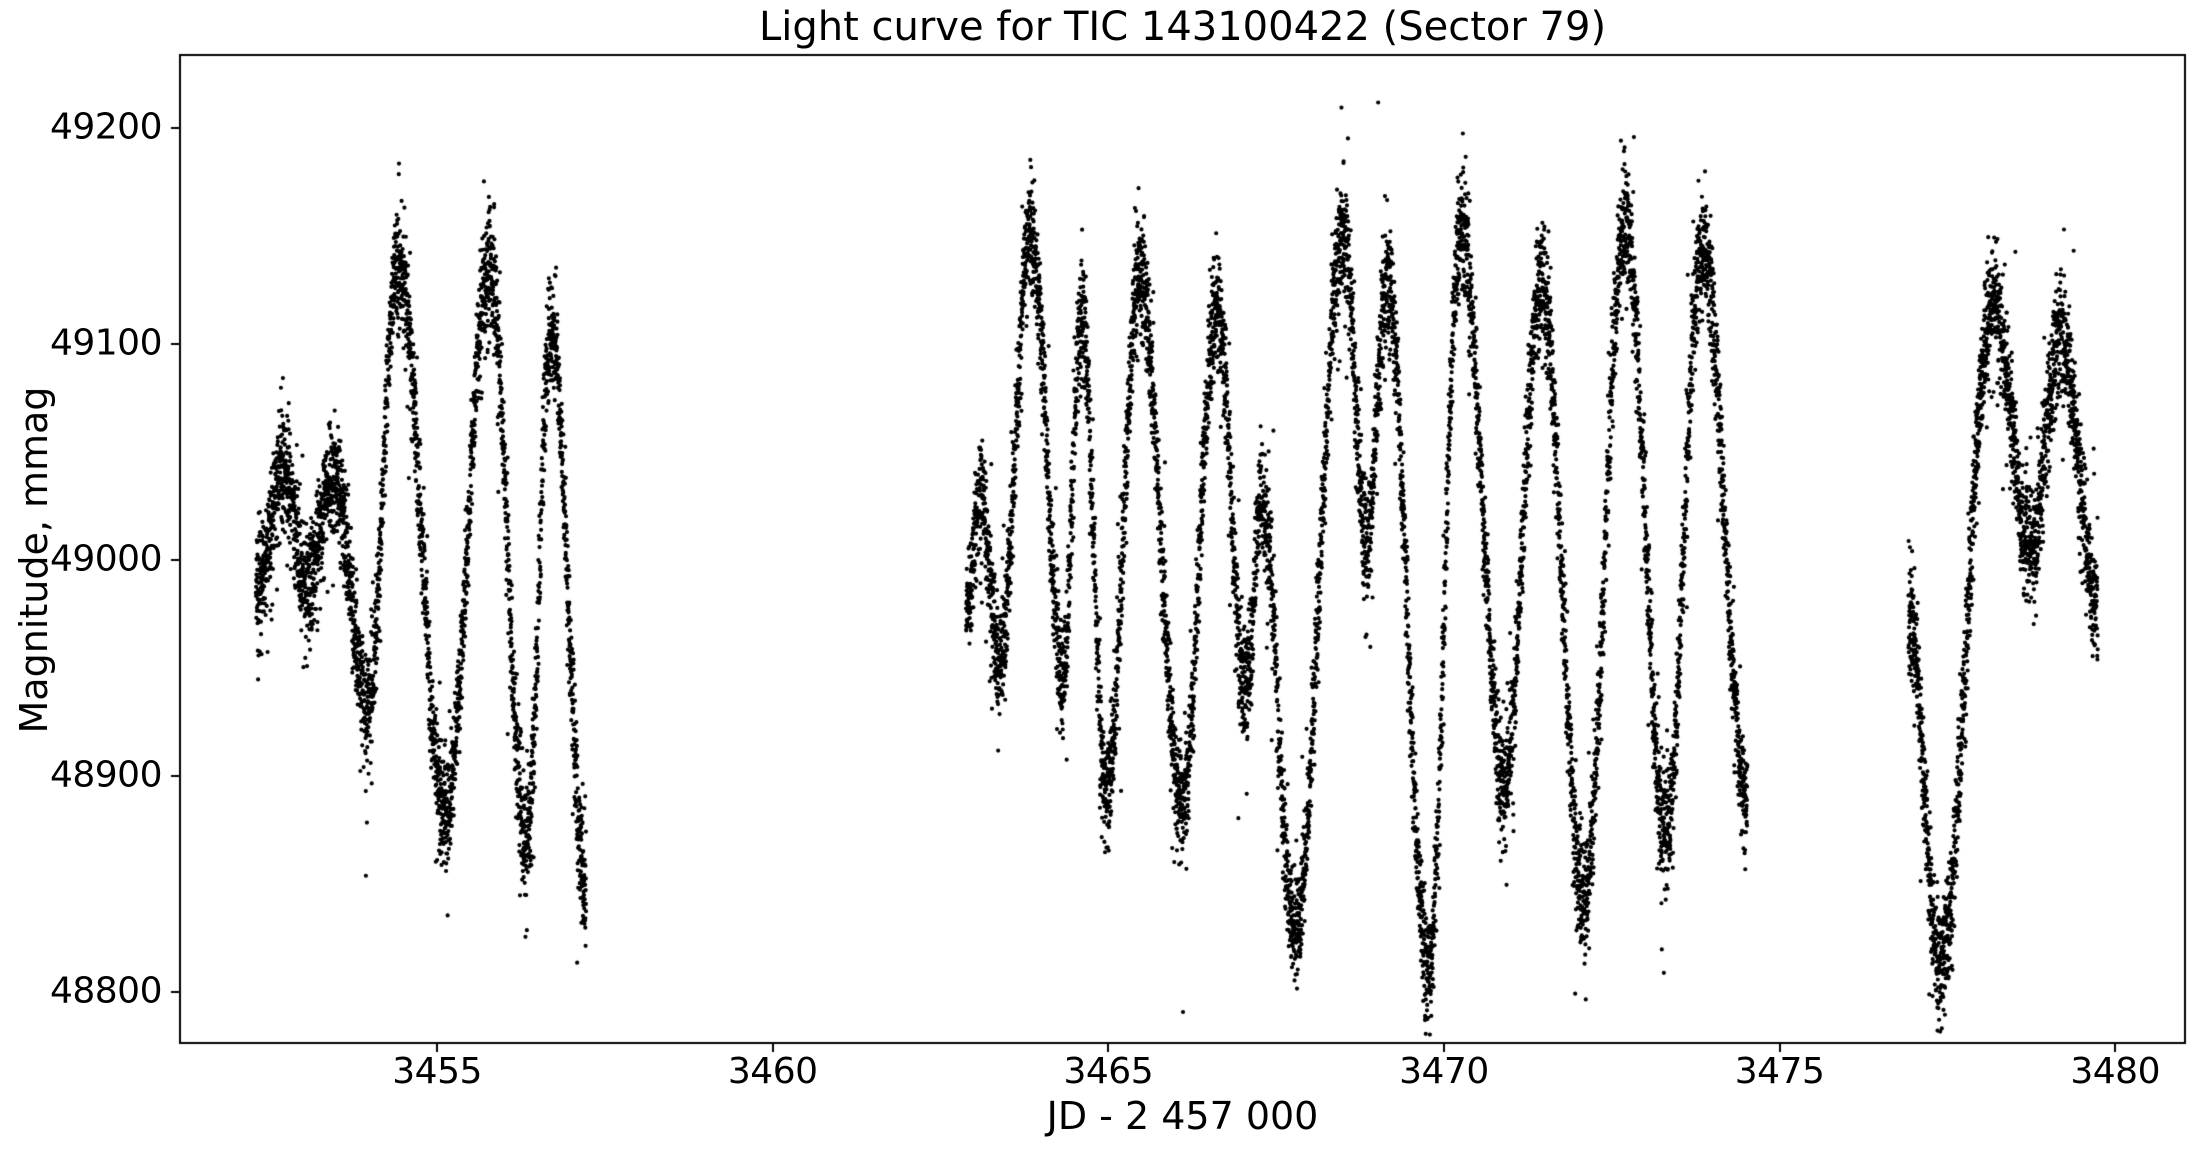 The width and height of the screenshot is (2198, 1152). What do you see at coordinates (106, 128) in the screenshot?
I see `y-tick-label: 49200` at bounding box center [106, 128].